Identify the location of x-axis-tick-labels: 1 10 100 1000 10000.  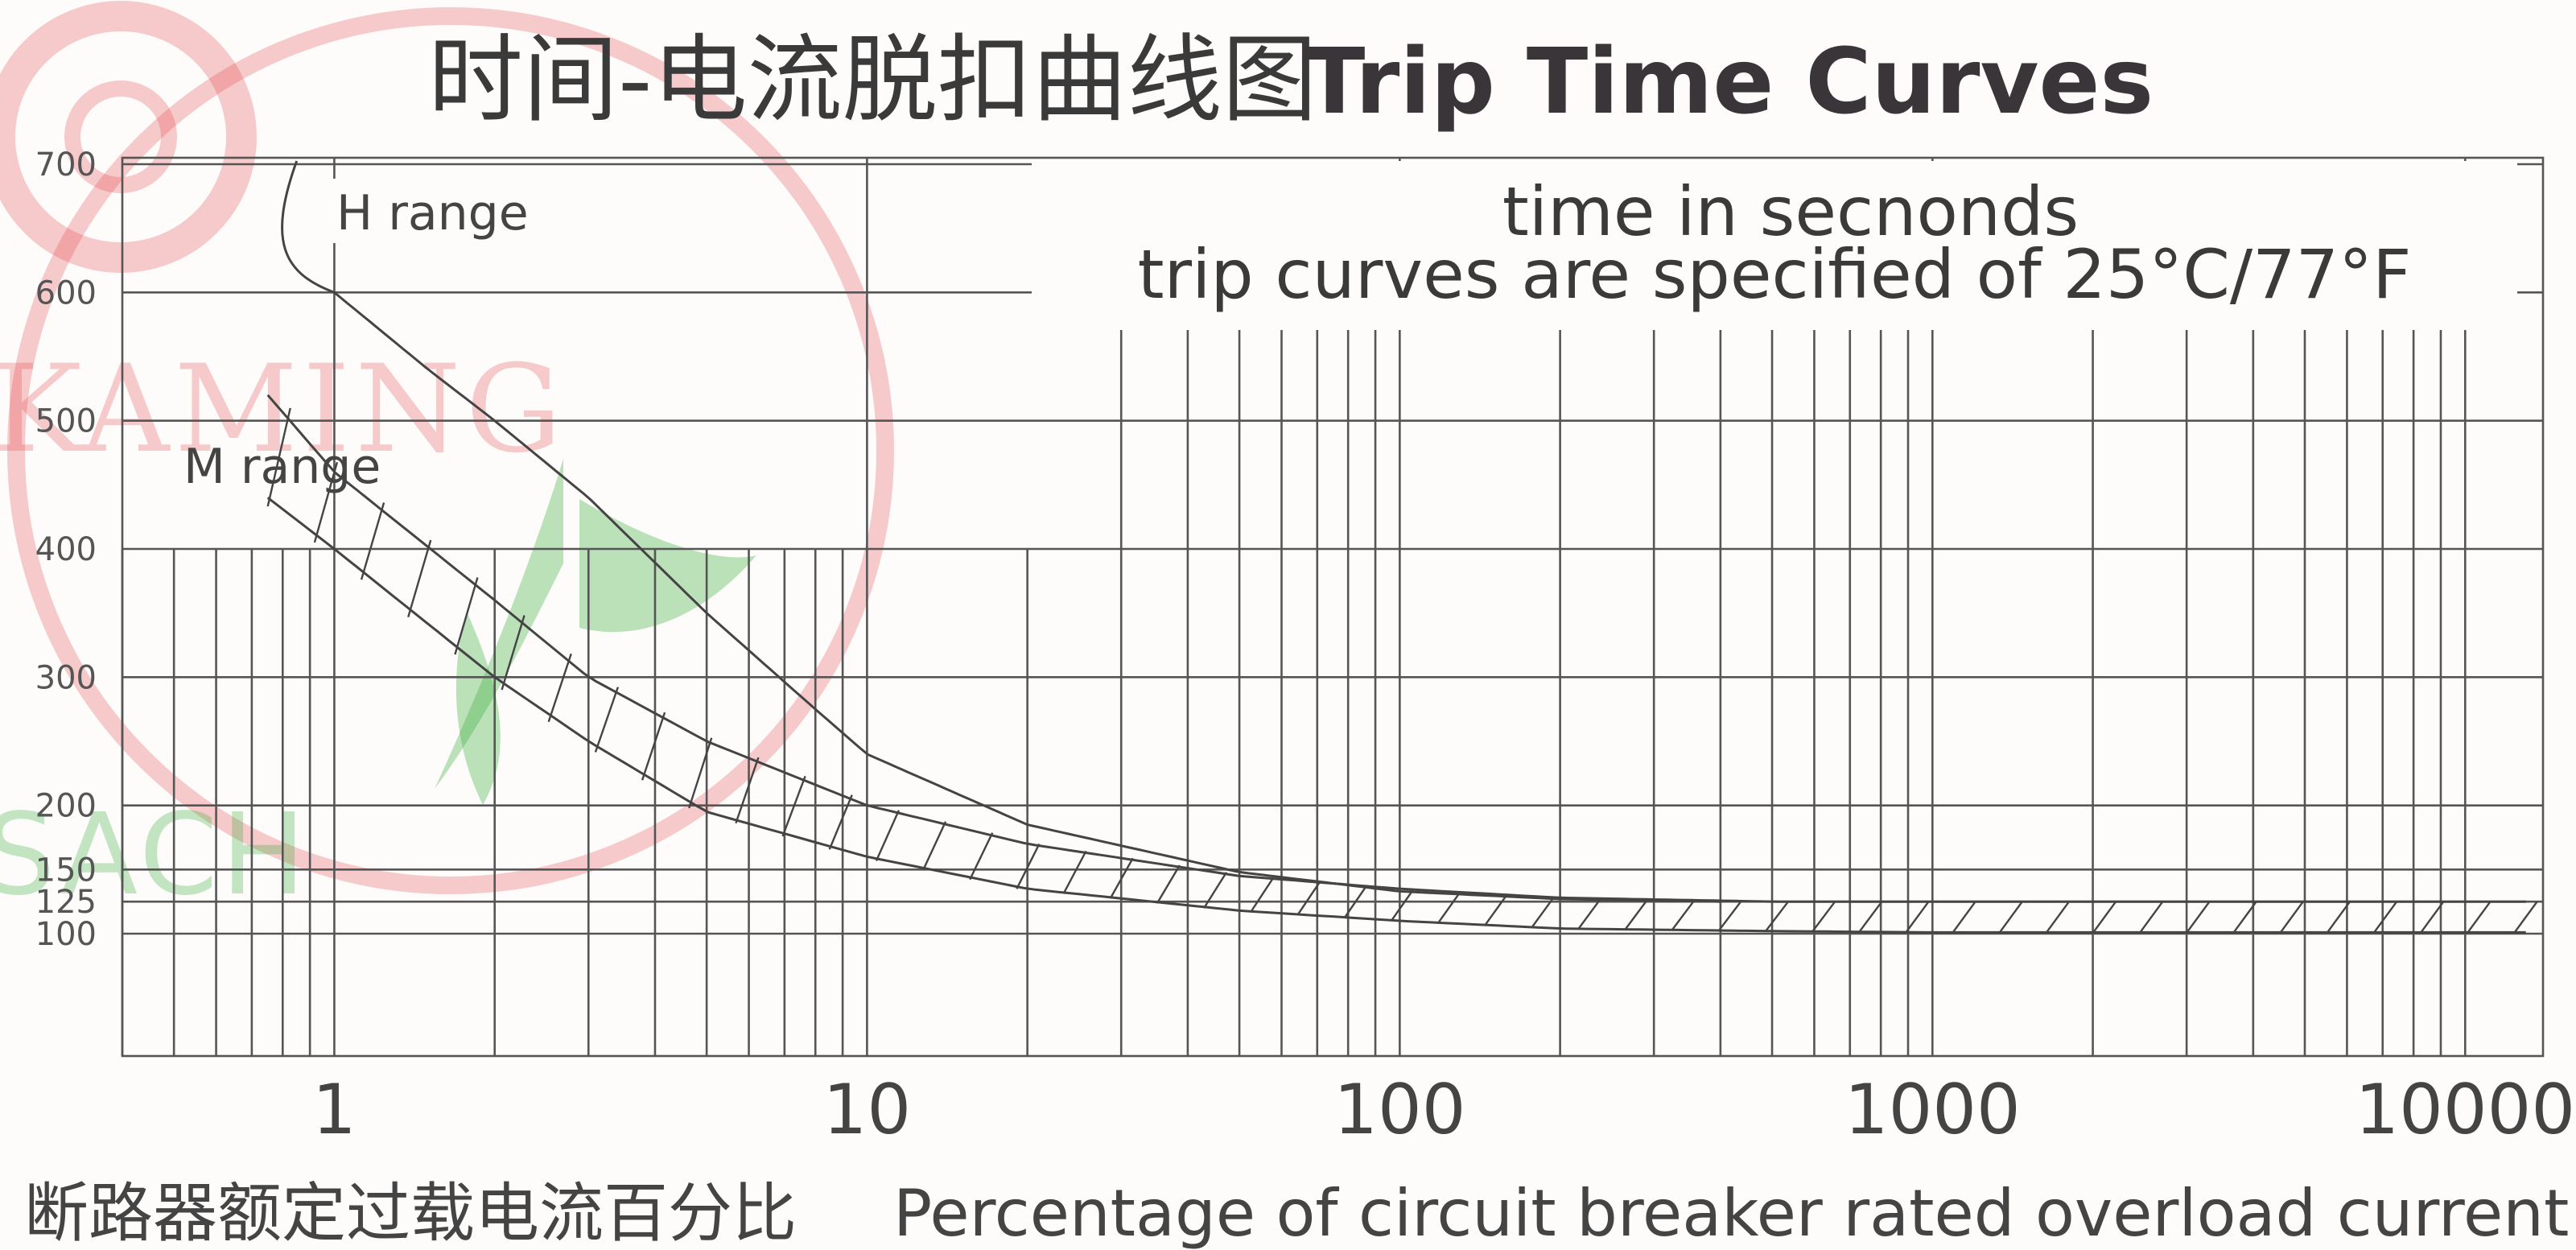
(1443, 1110).